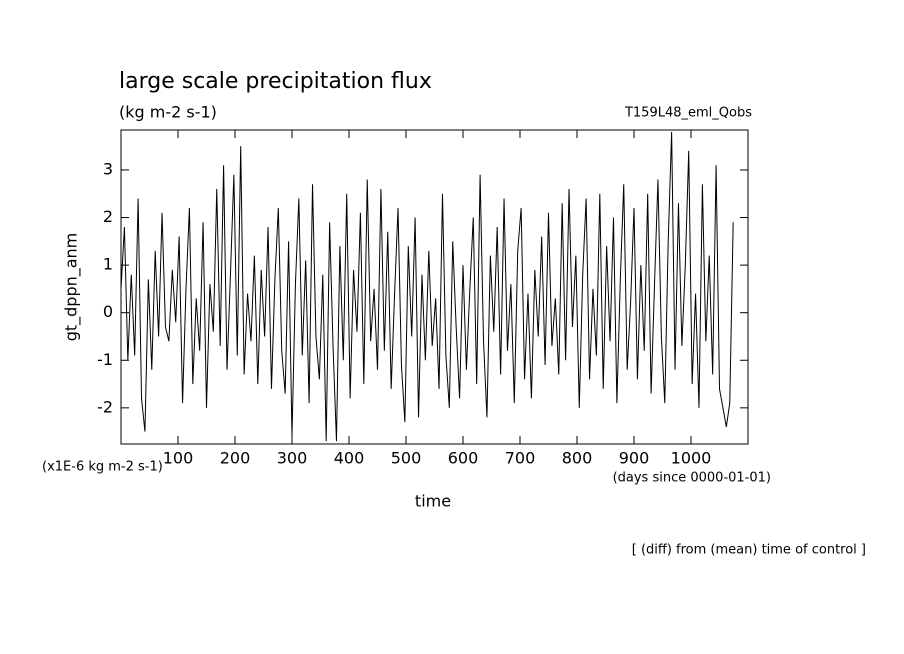  I want to click on y-tick-label: 1, so click(108, 264).